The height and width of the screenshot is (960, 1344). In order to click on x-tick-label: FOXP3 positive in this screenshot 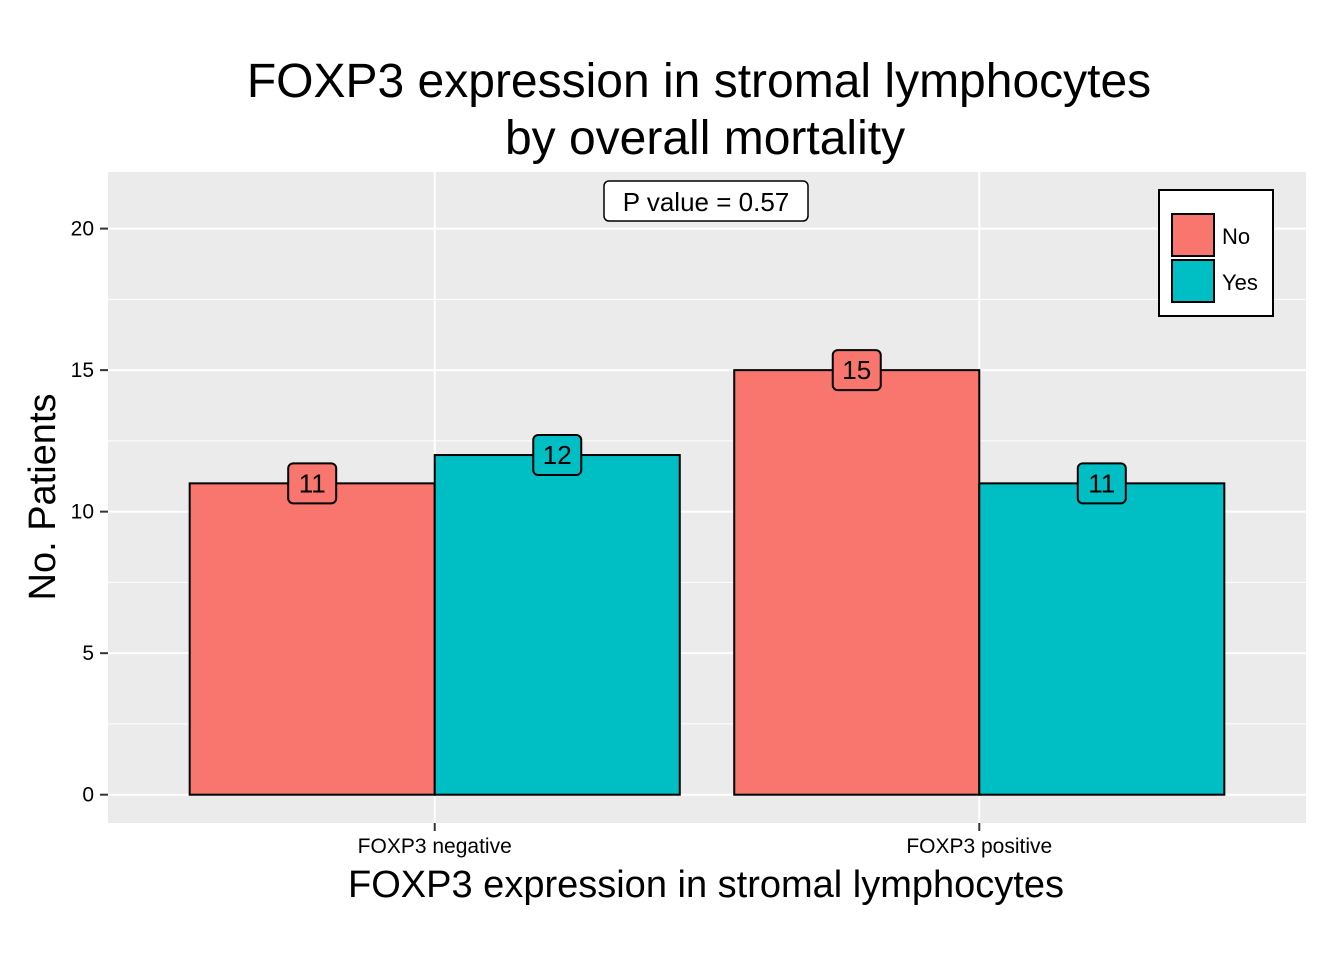, I will do `click(979, 846)`.